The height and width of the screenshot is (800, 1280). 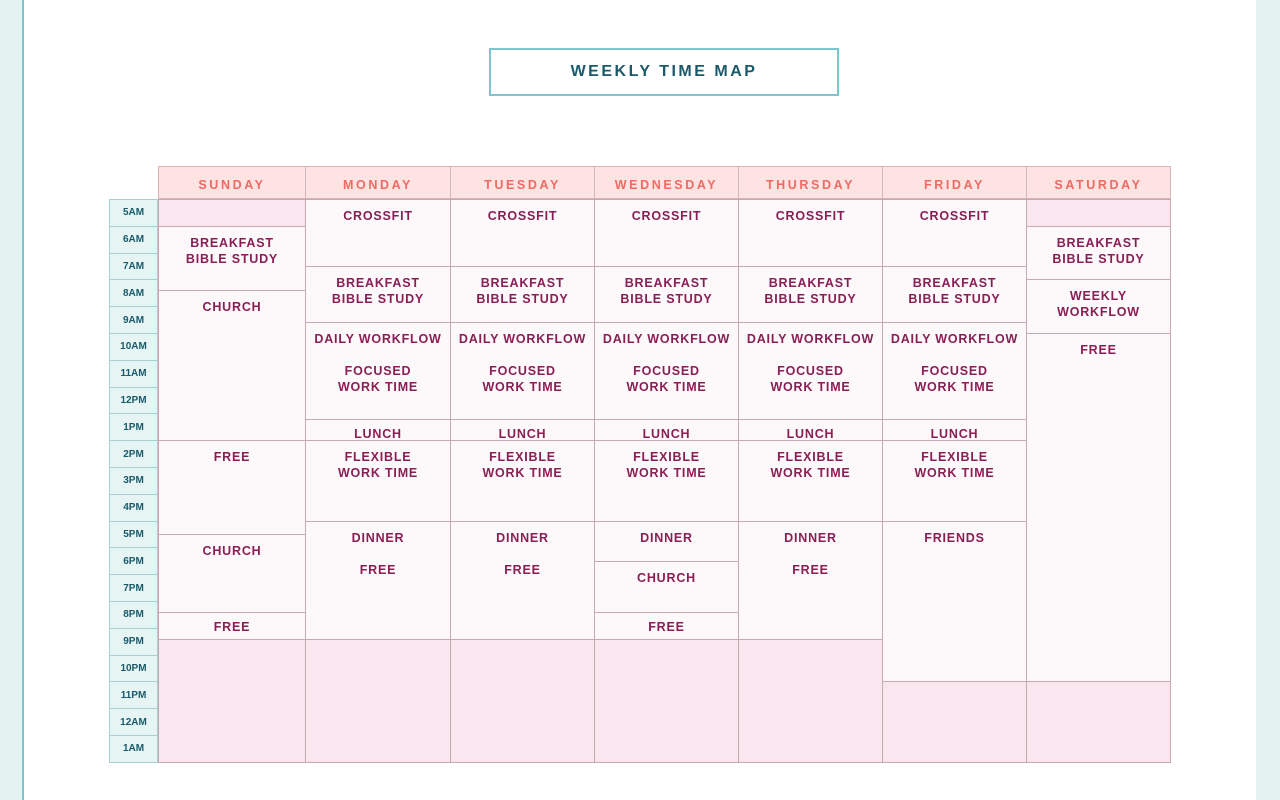 What do you see at coordinates (378, 700) in the screenshot?
I see `monday-block-empty` at bounding box center [378, 700].